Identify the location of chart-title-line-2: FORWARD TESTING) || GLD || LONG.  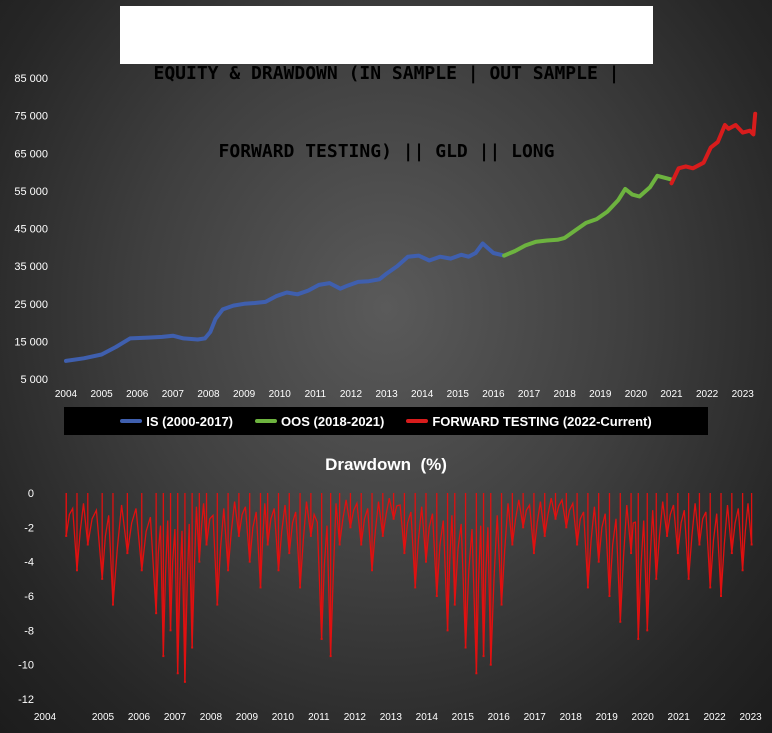
(386, 151).